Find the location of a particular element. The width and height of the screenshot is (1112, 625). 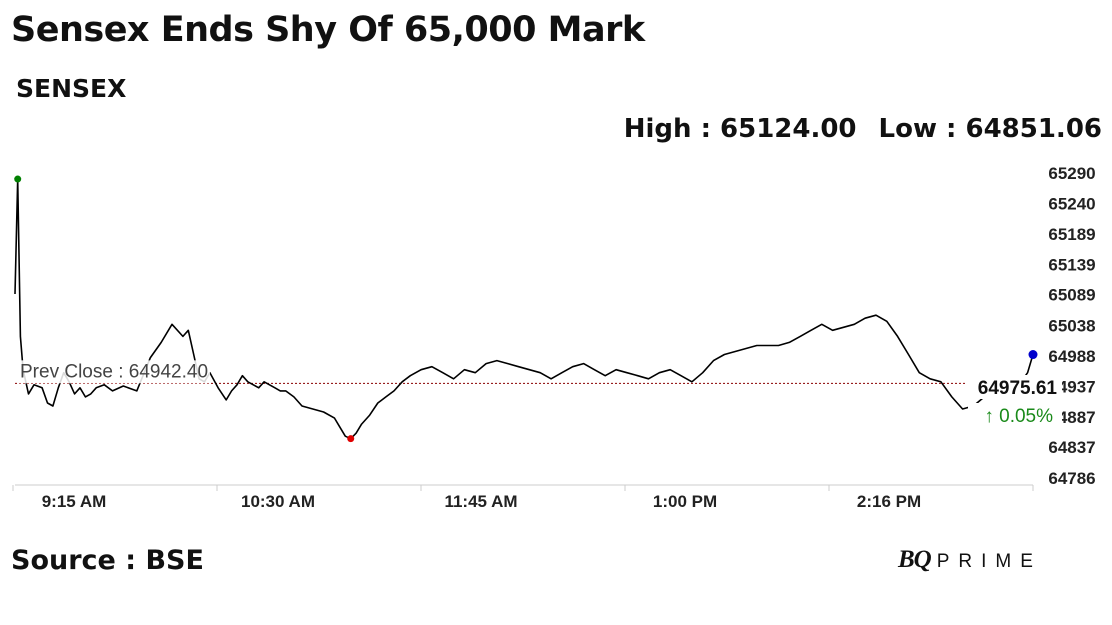

x-axis: 9:15 AM 10:30 AM 11:45 AM 1:00 PM 2:16 PM is located at coordinates (523, 497).